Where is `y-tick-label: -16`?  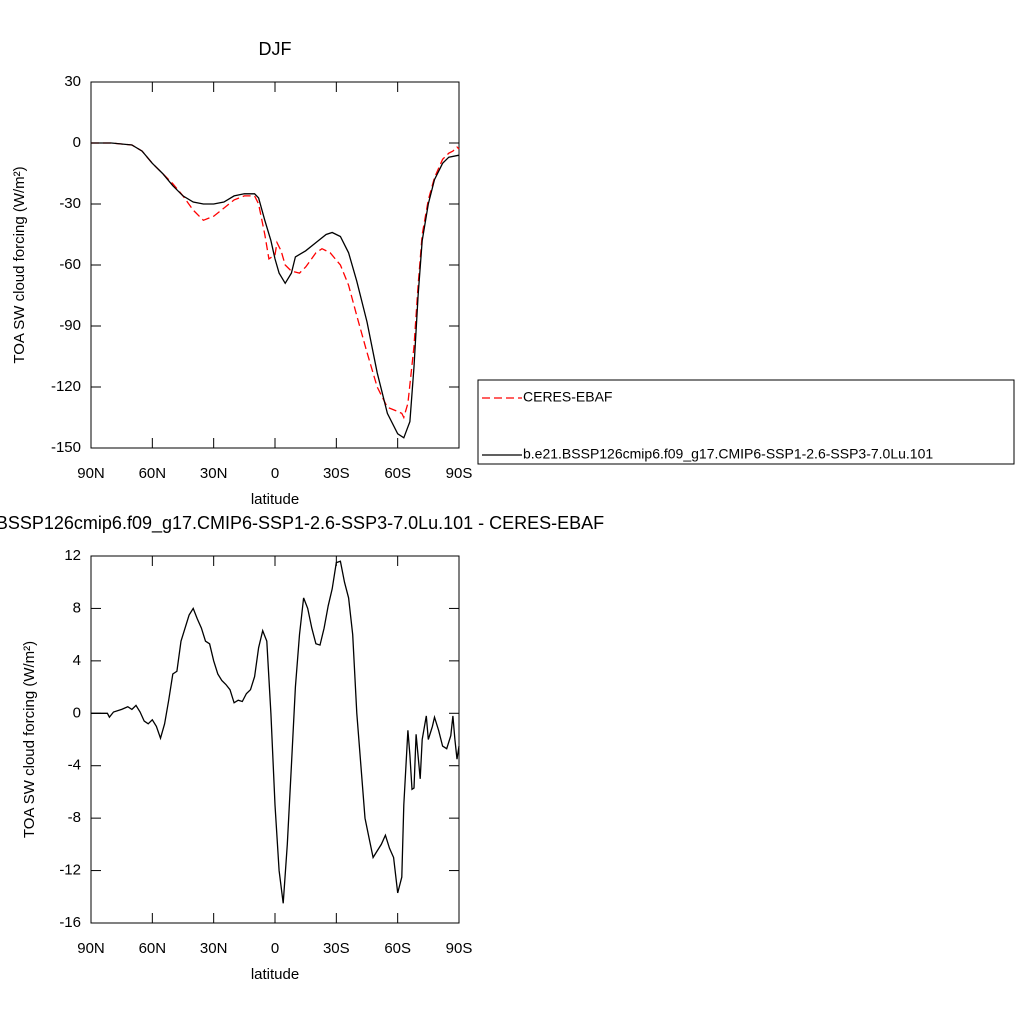
y-tick-label: -16 is located at coordinates (70, 922).